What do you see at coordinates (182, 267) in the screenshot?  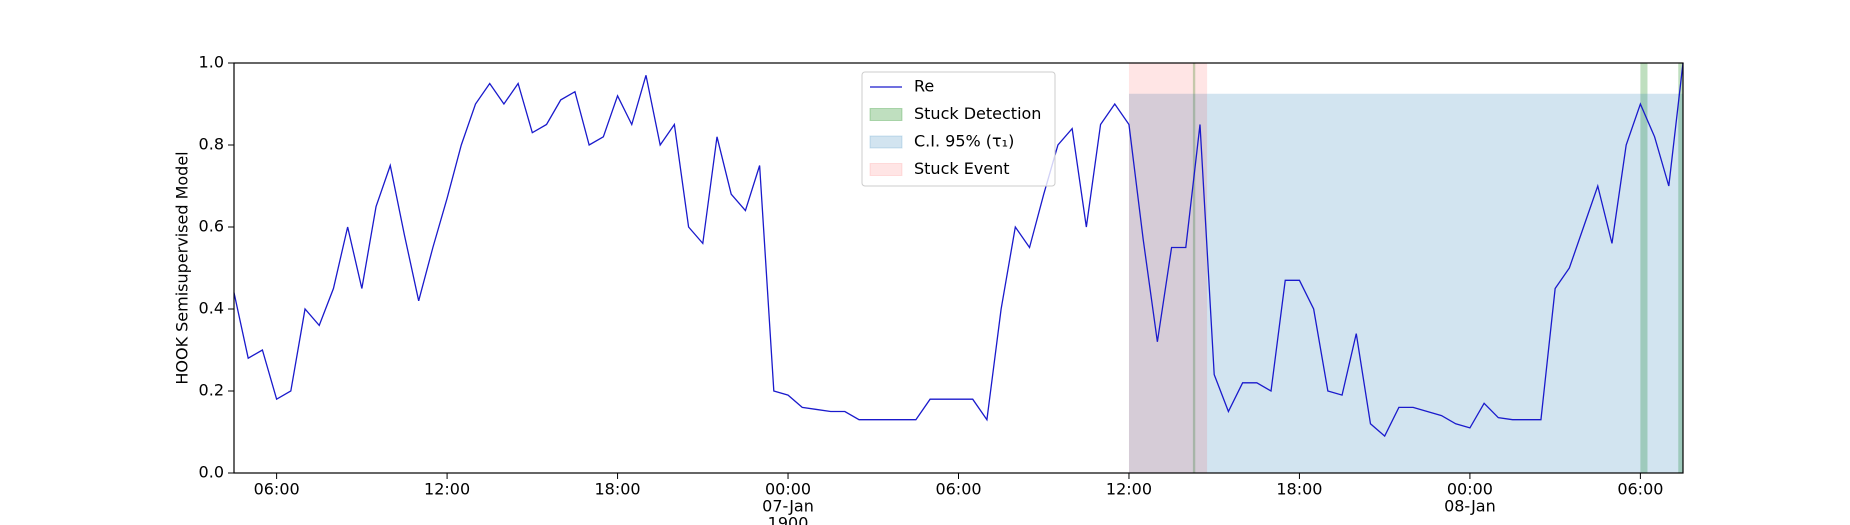 I see `y-axis-label: HOOK Semisupervised Model` at bounding box center [182, 267].